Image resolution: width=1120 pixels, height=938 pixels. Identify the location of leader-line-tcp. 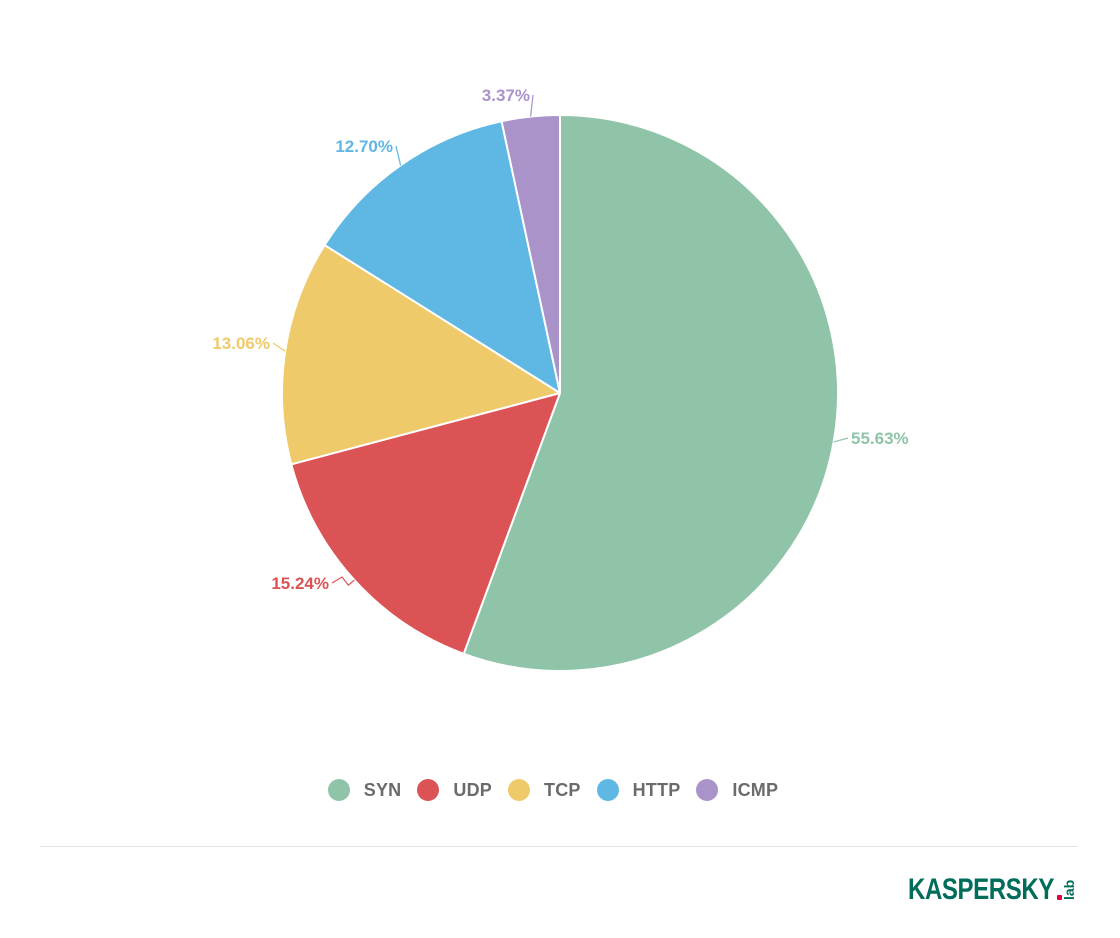
(279, 347).